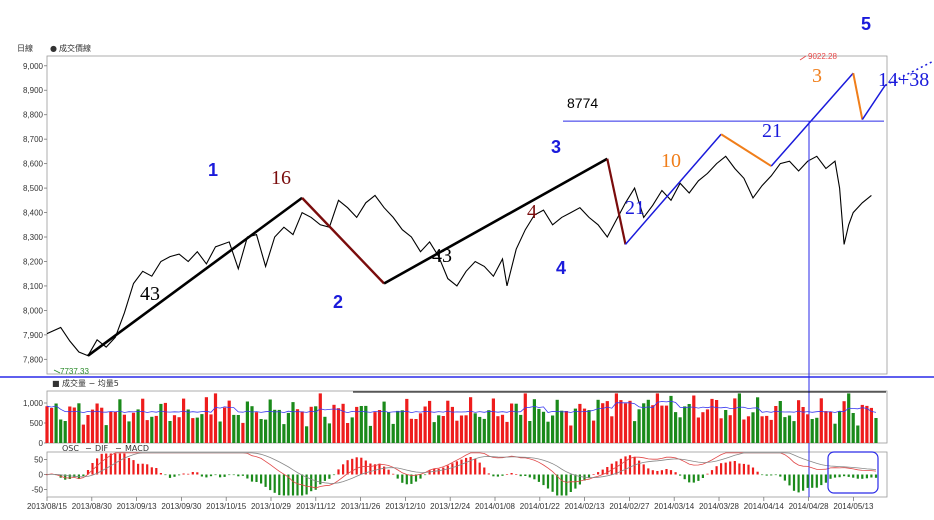 Image resolution: width=934 pixels, height=520 pixels. I want to click on date-tick-label: 2013/12/10, so click(405, 506).